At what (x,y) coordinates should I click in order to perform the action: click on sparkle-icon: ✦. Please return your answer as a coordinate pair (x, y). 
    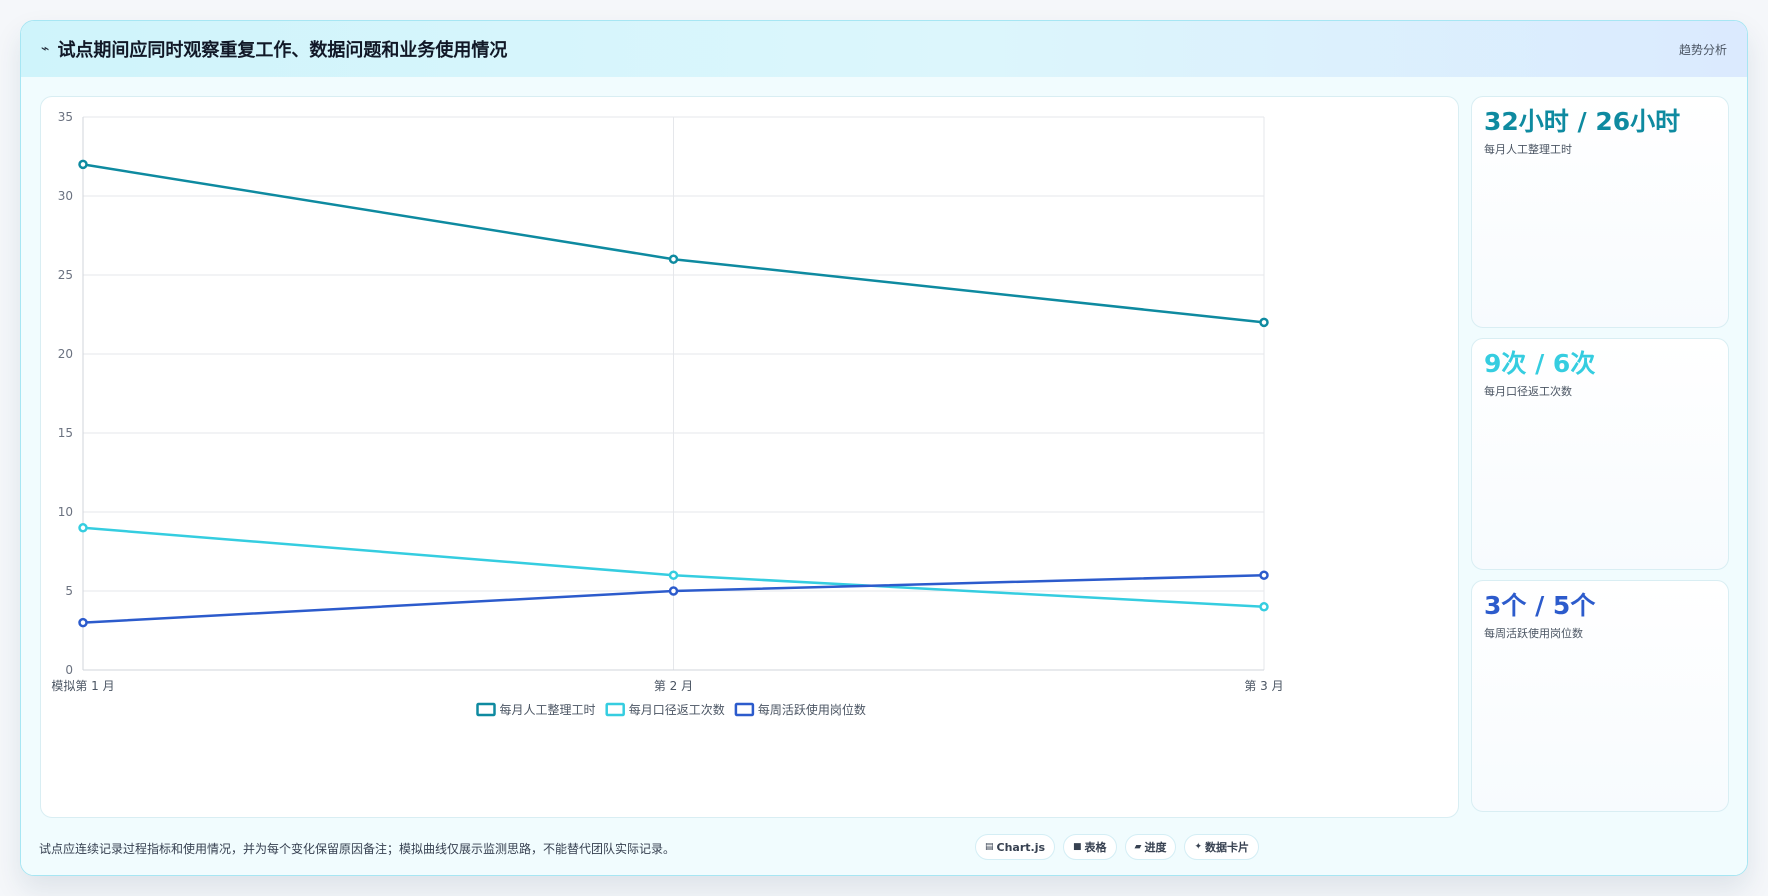
    Looking at the image, I should click on (1198, 847).